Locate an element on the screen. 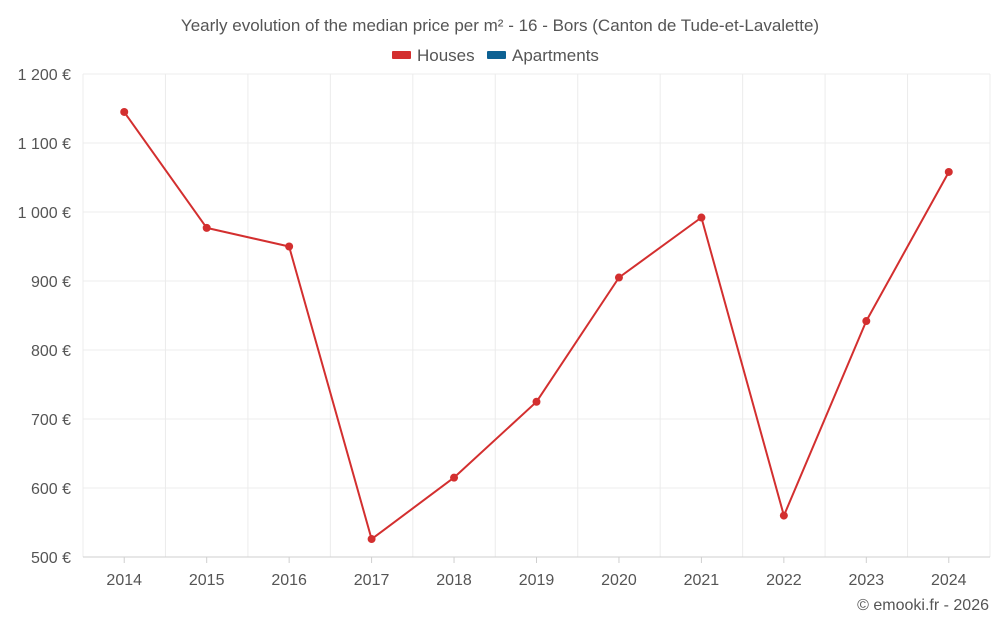 The height and width of the screenshot is (625, 1000). x-tick-label: 2022 is located at coordinates (784, 580).